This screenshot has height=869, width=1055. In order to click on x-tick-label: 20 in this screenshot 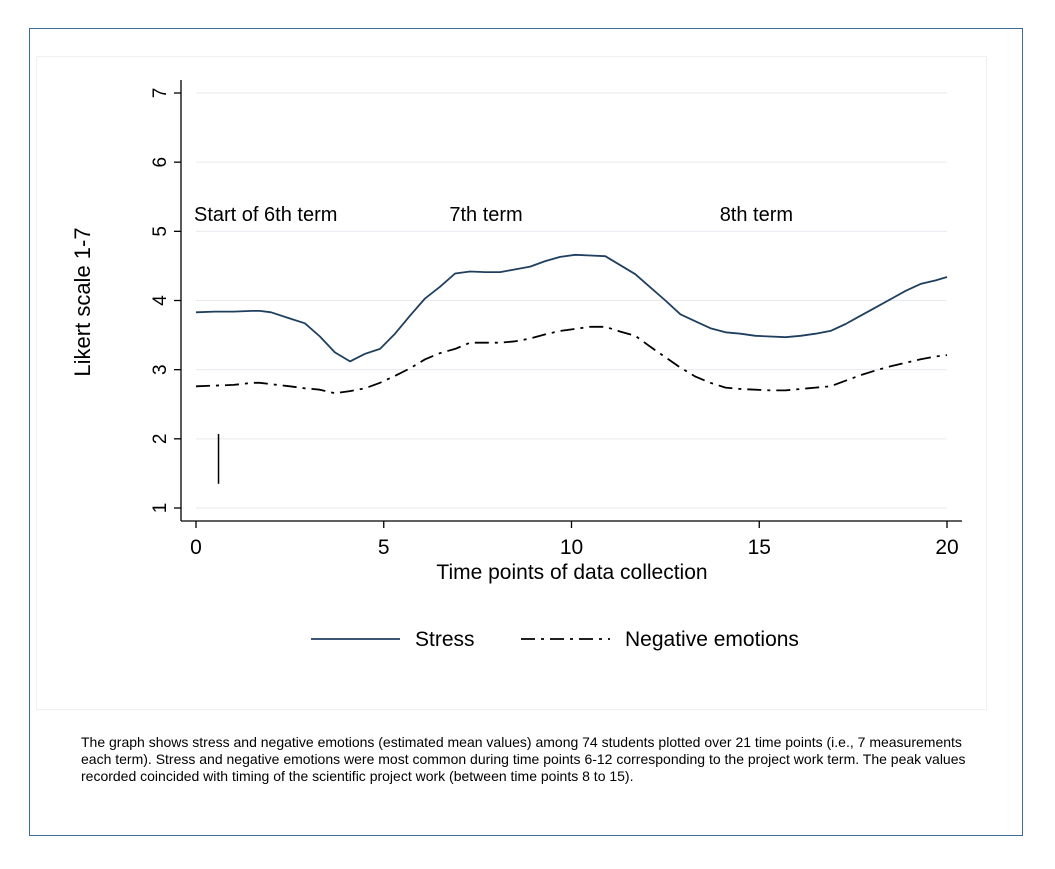, I will do `click(946, 547)`.